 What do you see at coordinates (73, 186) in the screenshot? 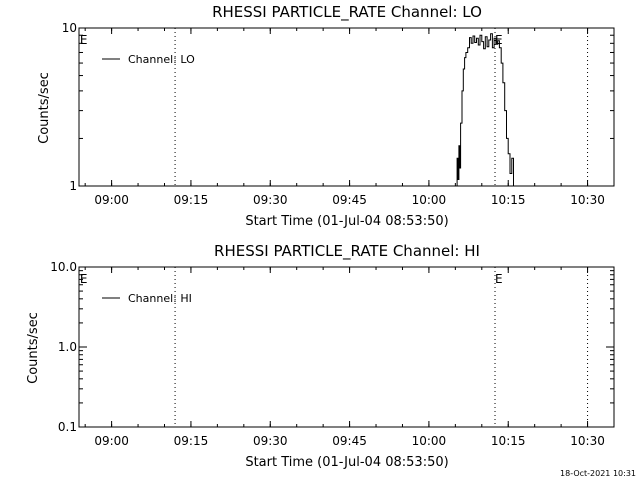
I see `y-tick-label-lo: 1` at bounding box center [73, 186].